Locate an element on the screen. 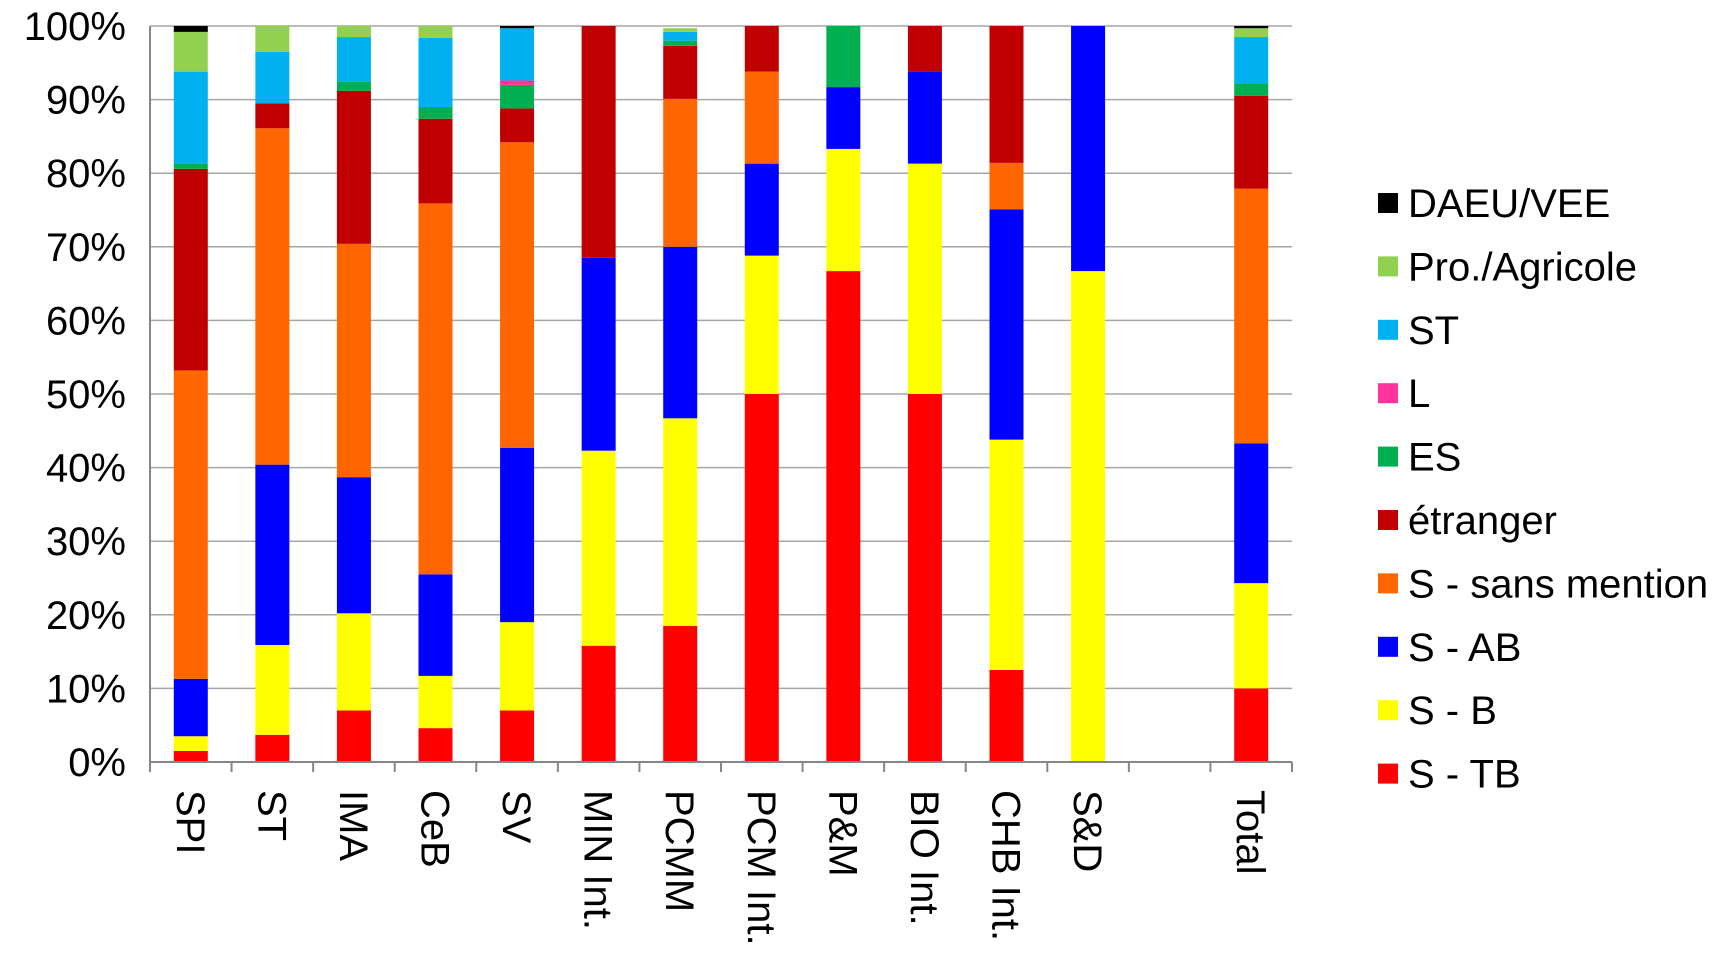 The image size is (1735, 964). y-tick-label: 10% is located at coordinates (86, 689).